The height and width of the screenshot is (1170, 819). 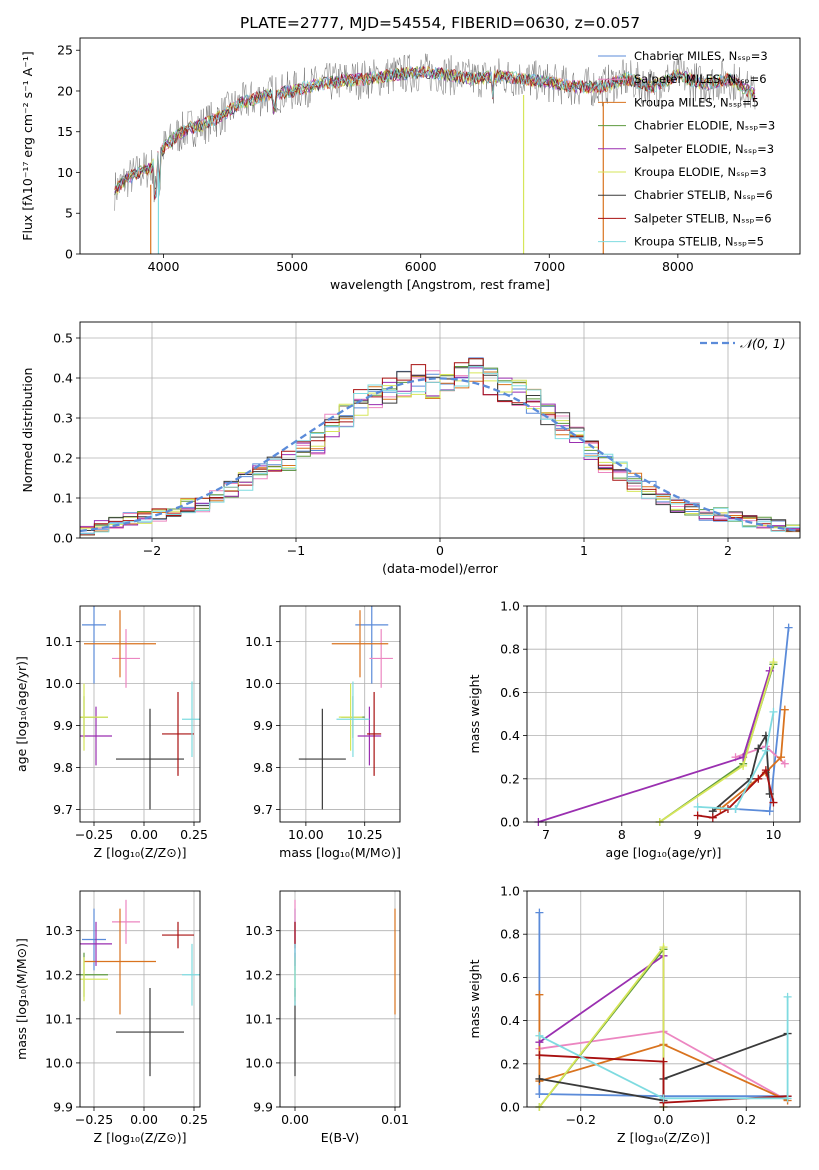 What do you see at coordinates (395, 1119) in the screenshot?
I see `x-tick-label: 0.01` at bounding box center [395, 1119].